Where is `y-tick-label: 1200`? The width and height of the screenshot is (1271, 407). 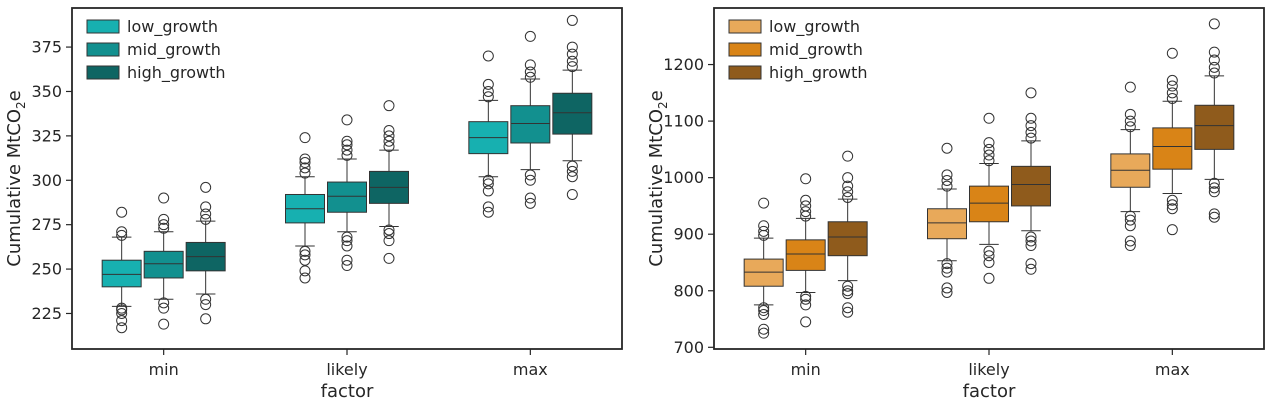
y-tick-label: 1200 is located at coordinates (683, 64).